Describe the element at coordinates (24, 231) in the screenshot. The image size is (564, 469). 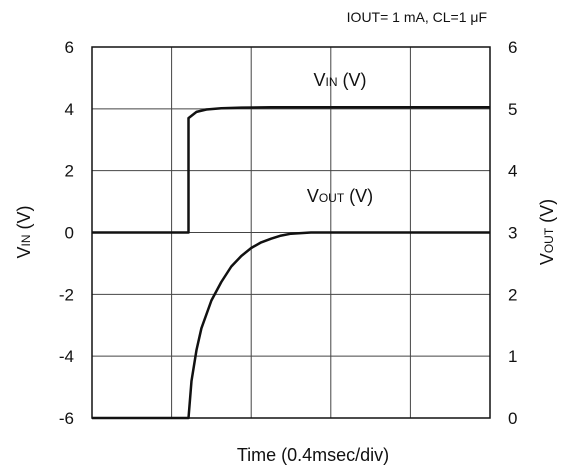
I see `y-left-axis-label: VIN (V)` at that location.